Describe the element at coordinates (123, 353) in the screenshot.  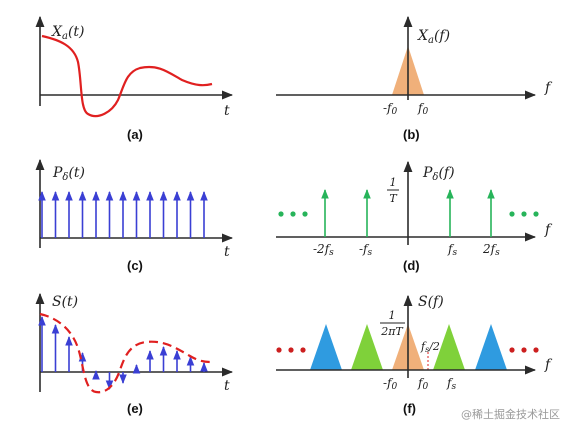
I see `panel-e-sampled-impulses` at that location.